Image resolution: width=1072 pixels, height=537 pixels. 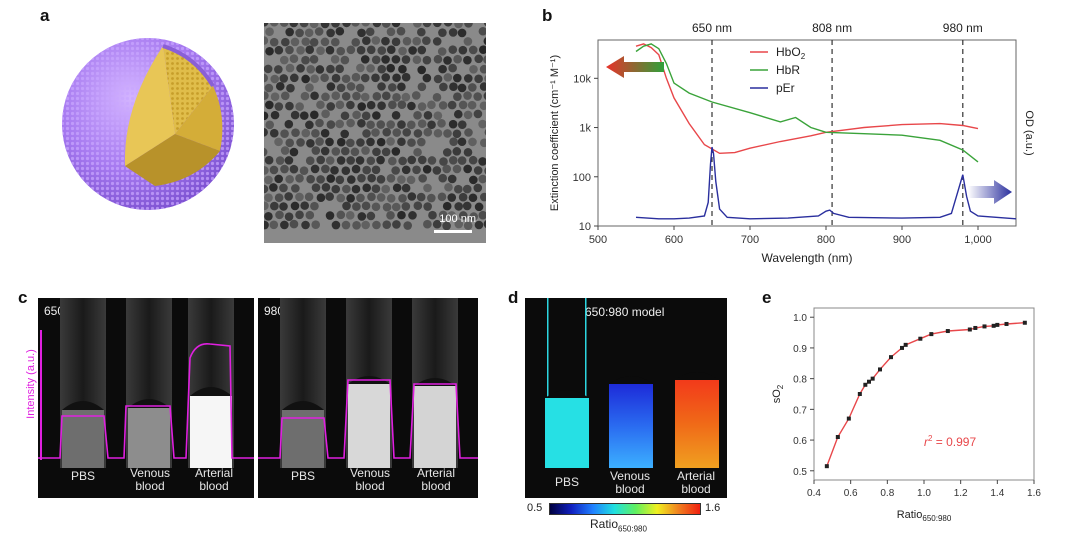 What do you see at coordinates (800, 441) in the screenshot?
I see `chart-e-ytick-label: 0.6` at bounding box center [800, 441].